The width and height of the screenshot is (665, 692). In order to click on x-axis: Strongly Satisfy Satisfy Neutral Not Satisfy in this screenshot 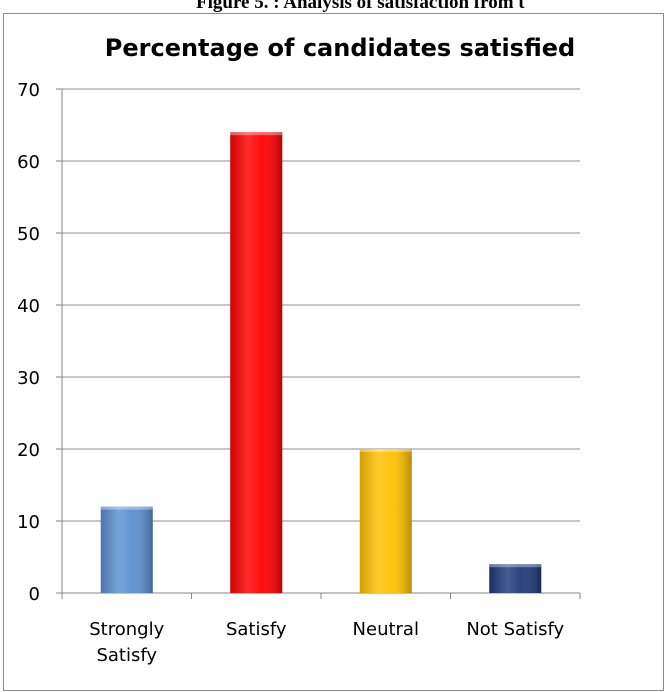, I will do `click(321, 629)`.